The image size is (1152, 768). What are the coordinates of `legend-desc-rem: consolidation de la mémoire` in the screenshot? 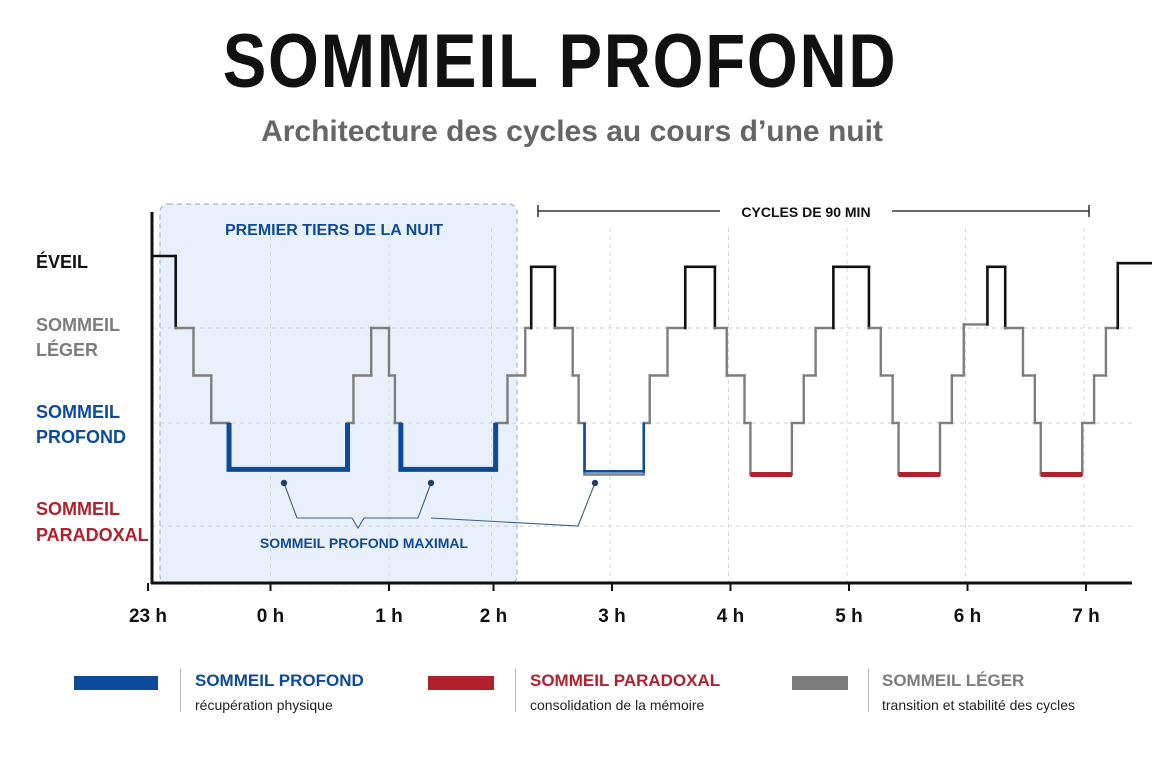 It's located at (617, 705).